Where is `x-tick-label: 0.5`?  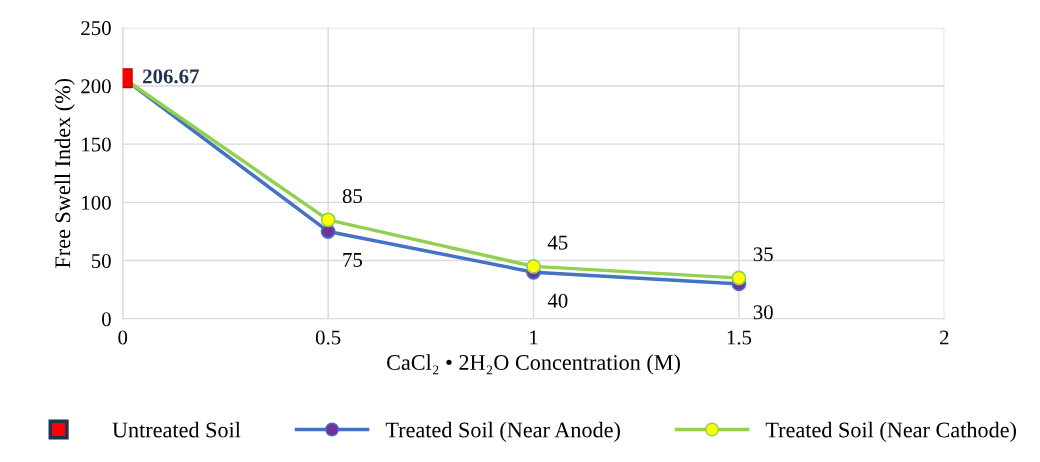 x-tick-label: 0.5 is located at coordinates (328, 337).